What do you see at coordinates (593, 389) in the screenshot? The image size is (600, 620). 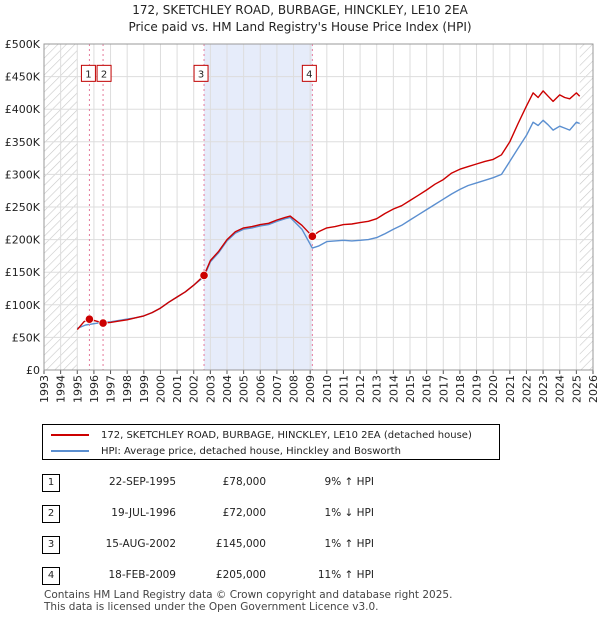 I see `x-tick-label: 2026` at bounding box center [593, 389].